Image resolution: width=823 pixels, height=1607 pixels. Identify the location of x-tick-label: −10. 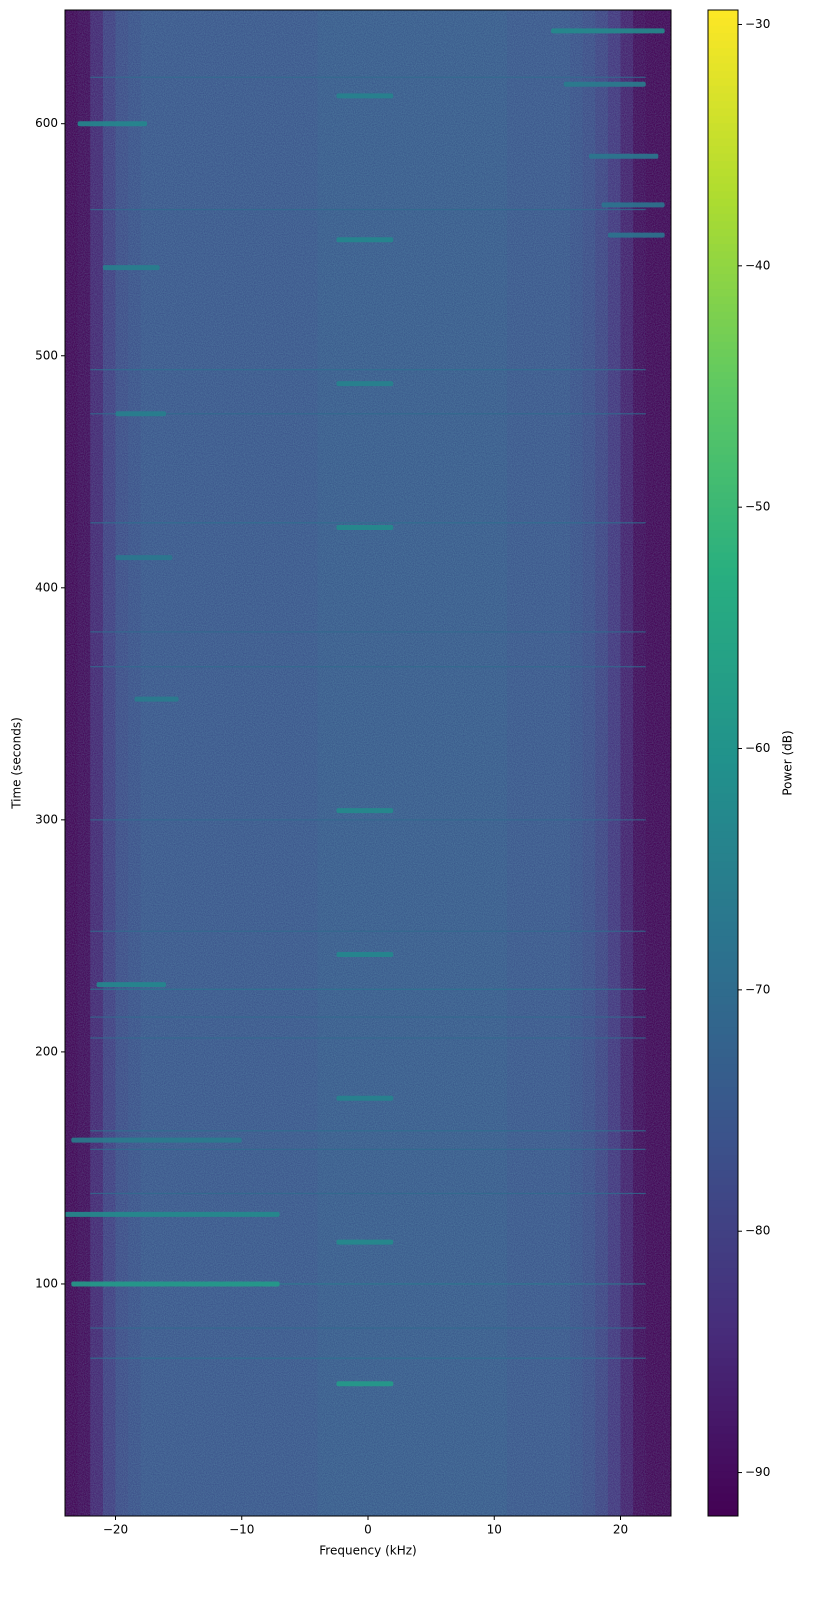
(241, 1530).